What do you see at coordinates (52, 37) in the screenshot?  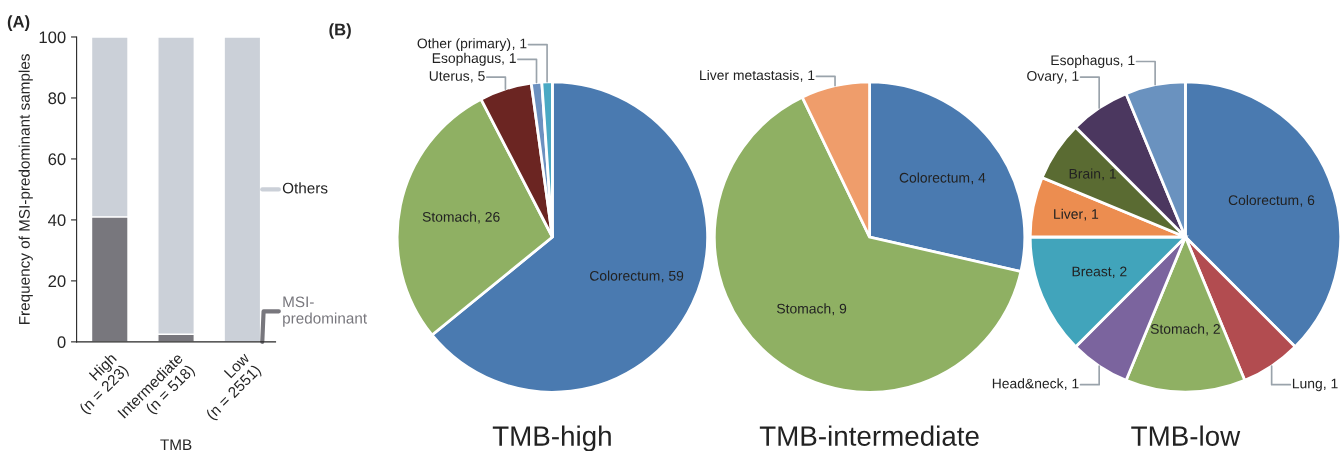 I see `y-tick-label: 100` at bounding box center [52, 37].